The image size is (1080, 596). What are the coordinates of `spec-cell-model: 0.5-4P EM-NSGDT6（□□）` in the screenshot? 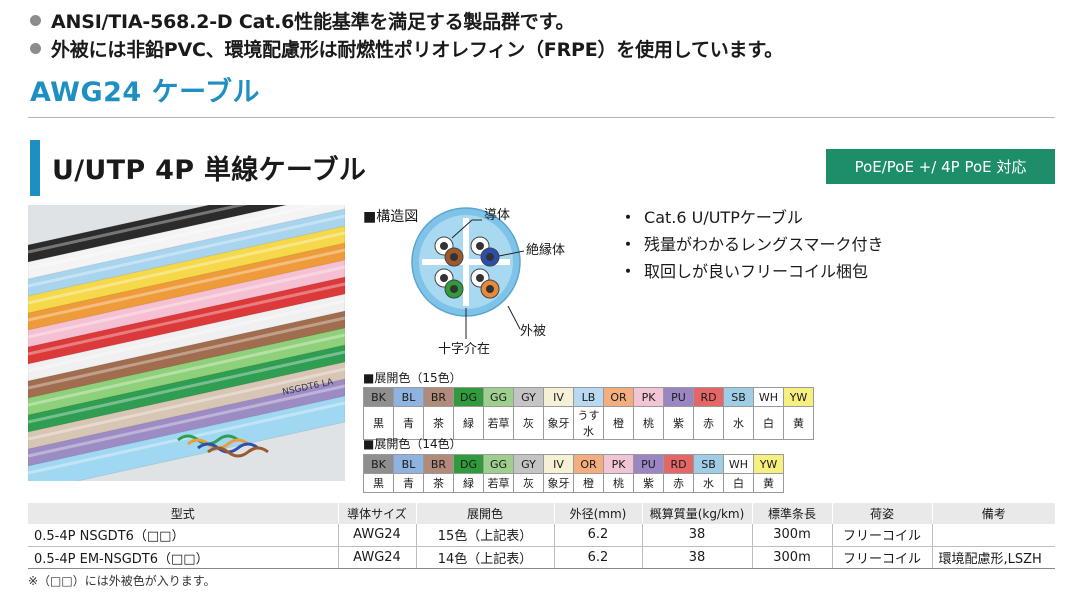 It's located at (183, 557).